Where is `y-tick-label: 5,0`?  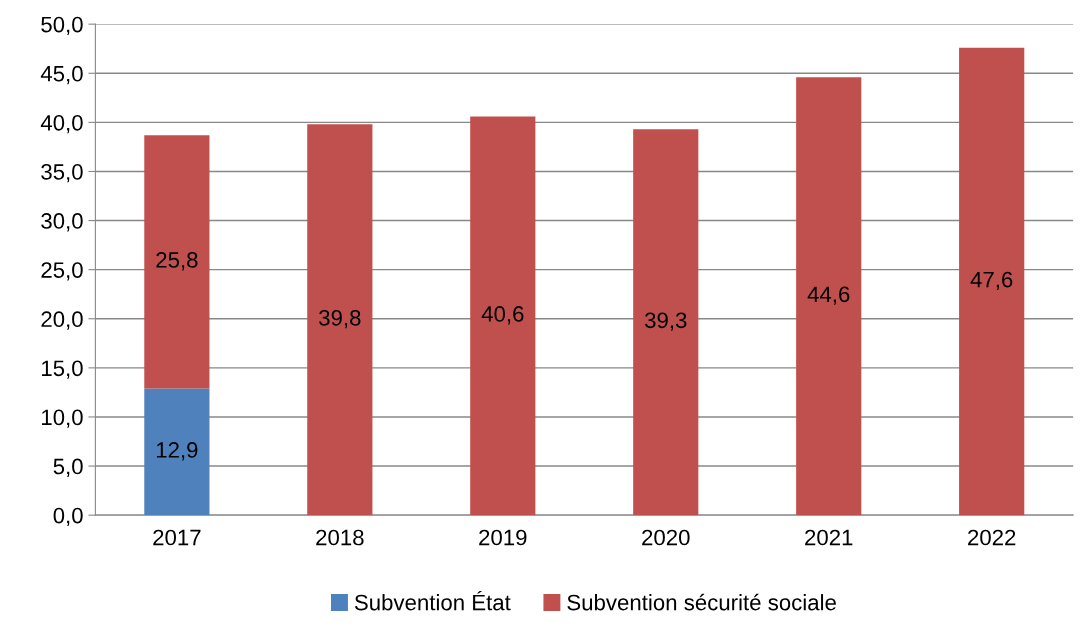
y-tick-label: 5,0 is located at coordinates (68, 467).